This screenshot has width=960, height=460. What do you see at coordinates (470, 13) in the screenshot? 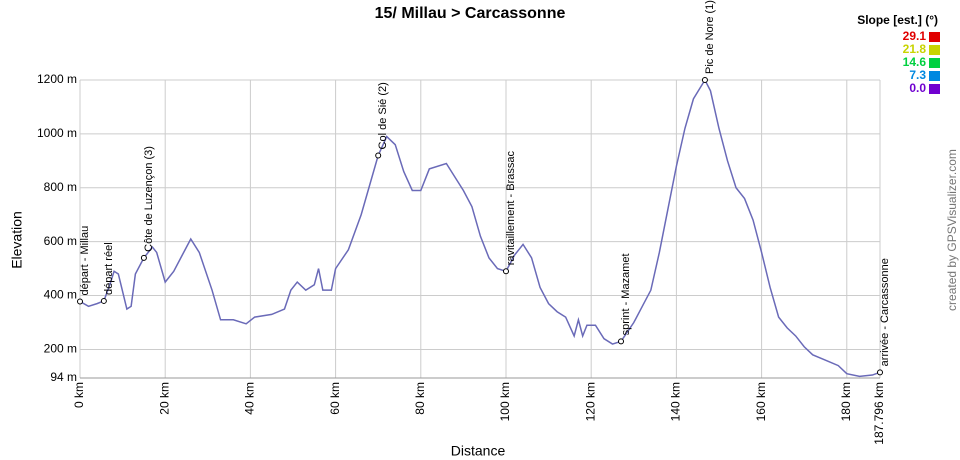
I see `chart-title: 15/ Millau > Carcassonne` at bounding box center [470, 13].